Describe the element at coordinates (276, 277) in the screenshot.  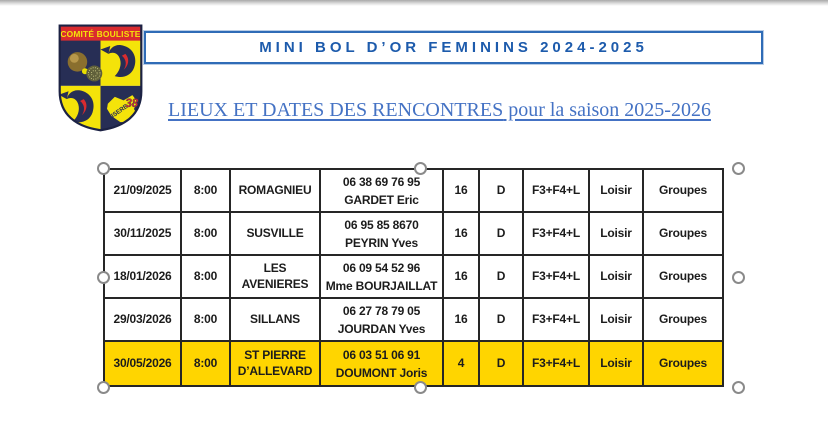
I see `cell-place: LES AVENIERES` at that location.